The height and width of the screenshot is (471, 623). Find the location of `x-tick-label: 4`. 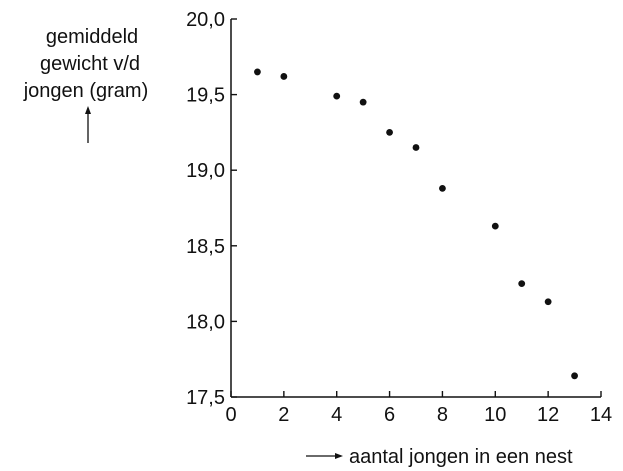

x-tick-label: 4 is located at coordinates (336, 415).